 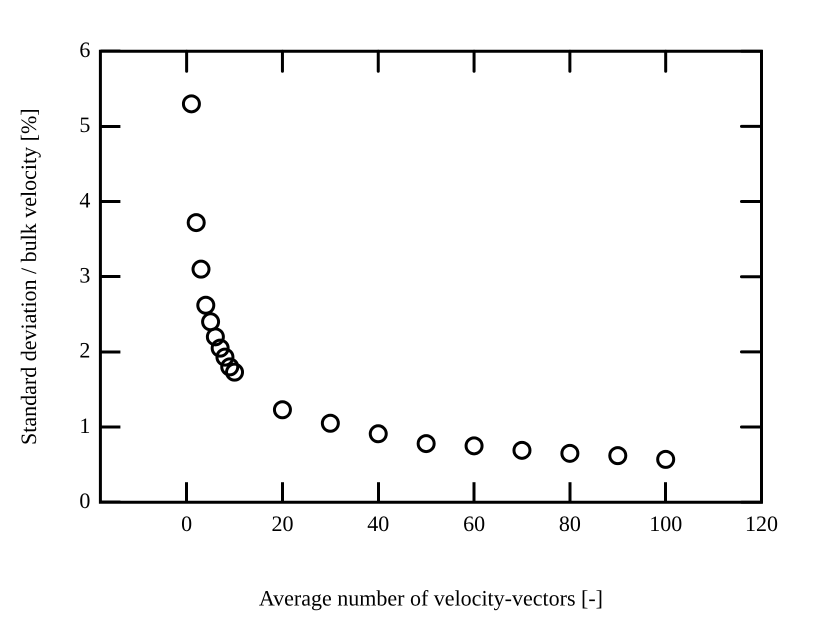 I want to click on y-tick-label: 1, so click(x=84, y=425).